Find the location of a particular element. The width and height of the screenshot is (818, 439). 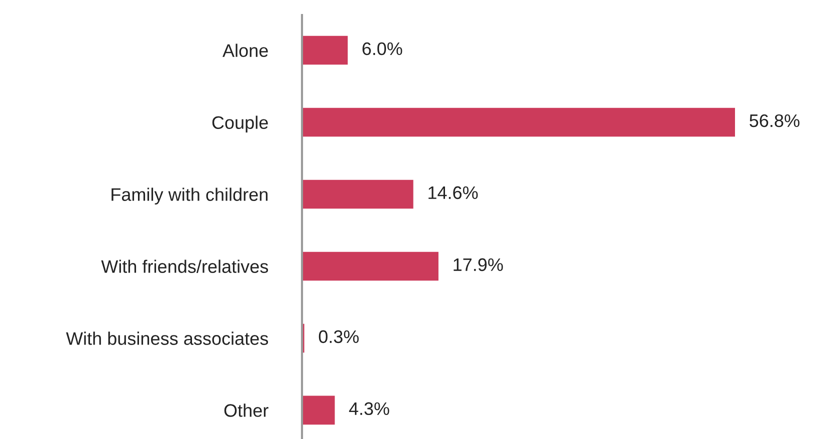

data-label: 6.0% is located at coordinates (382, 49).